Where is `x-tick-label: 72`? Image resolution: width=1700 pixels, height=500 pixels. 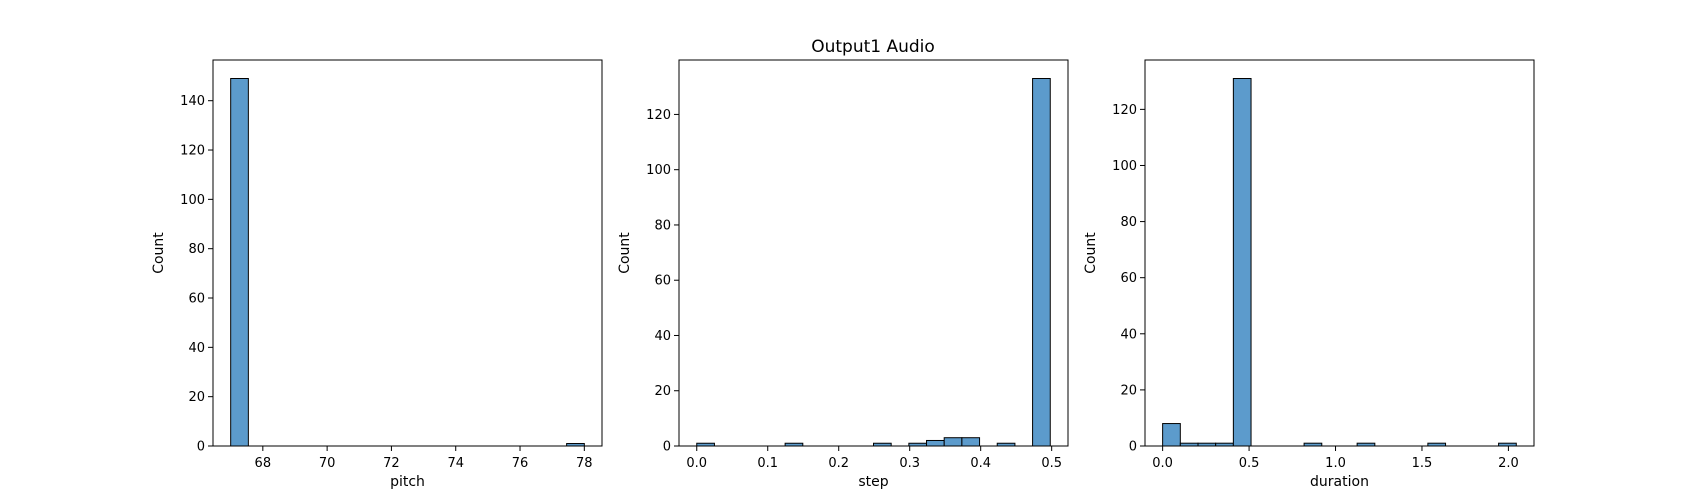
x-tick-label: 72 is located at coordinates (391, 463).